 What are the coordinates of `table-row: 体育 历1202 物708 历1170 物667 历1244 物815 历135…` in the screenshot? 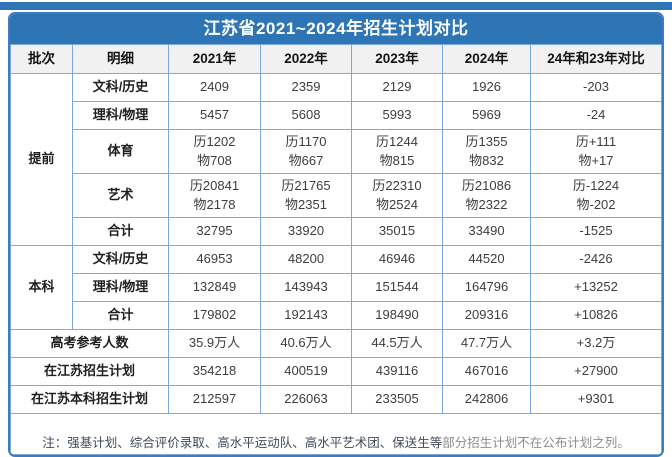 It's located at (336, 151).